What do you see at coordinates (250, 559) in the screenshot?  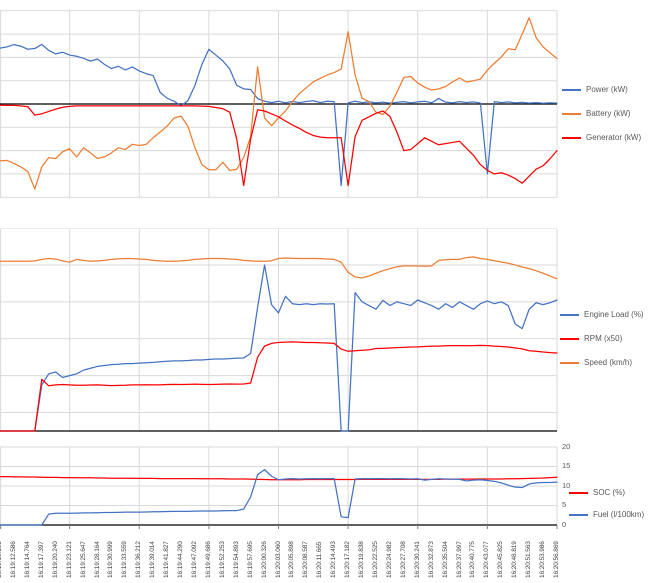 I see `x-axis-label: 16:19:57.695` at bounding box center [250, 559].